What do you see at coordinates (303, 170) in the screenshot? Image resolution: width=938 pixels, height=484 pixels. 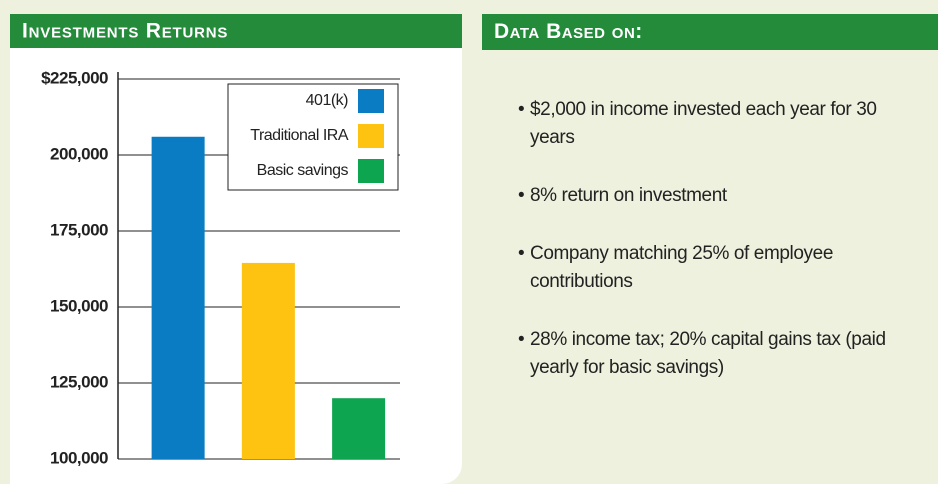 I see `legend-label: Basic savings` at bounding box center [303, 170].